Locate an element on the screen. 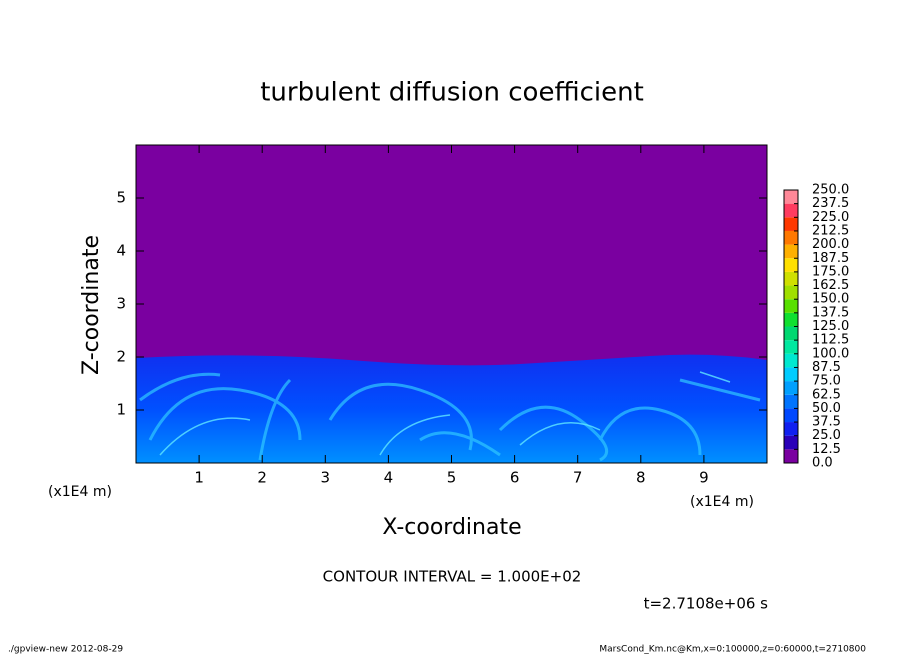 This screenshot has width=904, height=654. colorbar-label: 225.0 is located at coordinates (830, 217).